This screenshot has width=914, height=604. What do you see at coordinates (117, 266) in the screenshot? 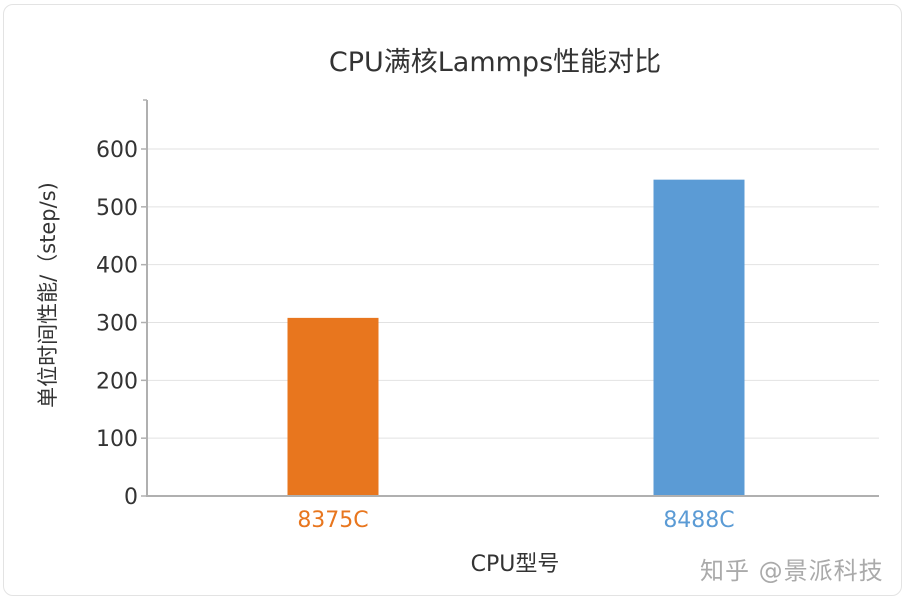
I see `y-tick-label: 400` at bounding box center [117, 266].